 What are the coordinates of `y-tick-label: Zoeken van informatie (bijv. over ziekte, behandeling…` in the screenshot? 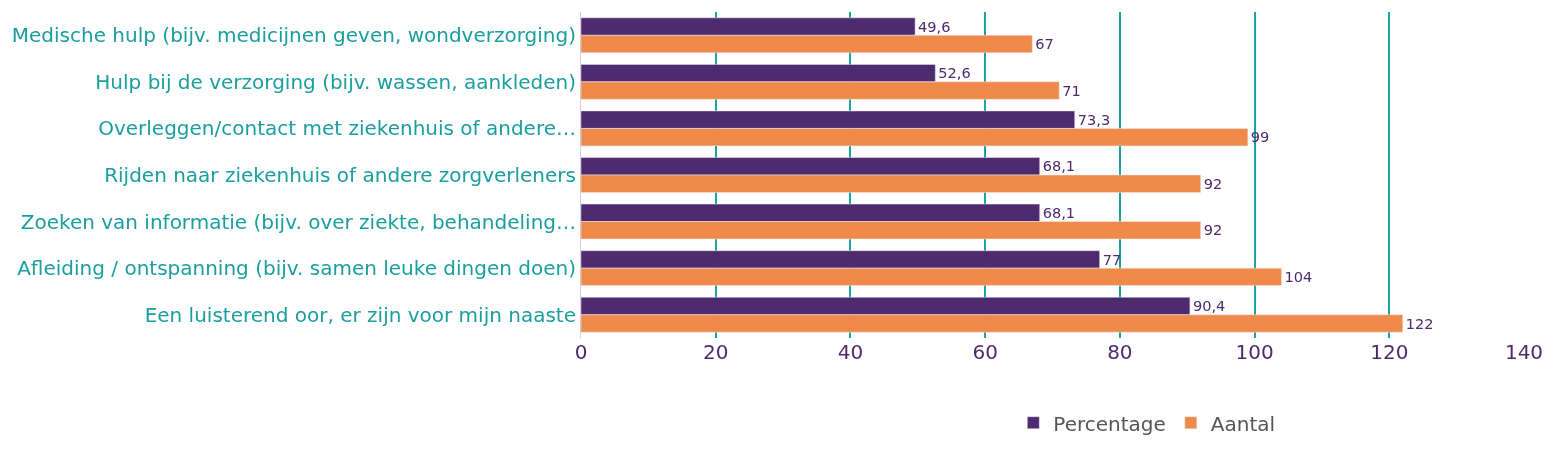 It's located at (298, 221).